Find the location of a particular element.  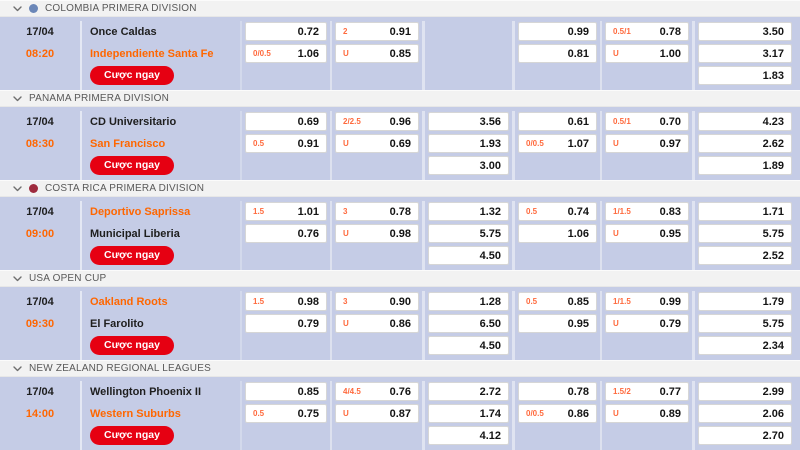

odds-box: 3.17 is located at coordinates (745, 53).